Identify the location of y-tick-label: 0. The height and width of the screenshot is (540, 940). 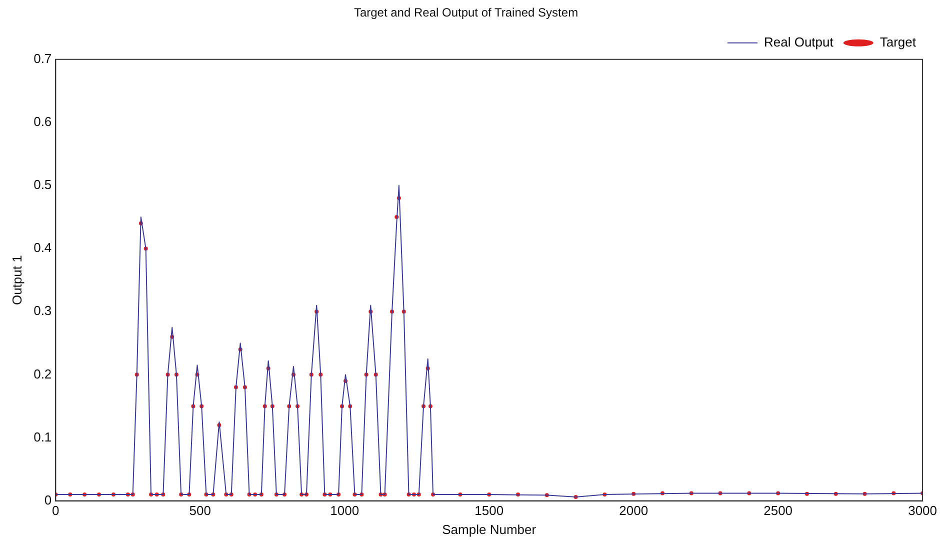
(48, 500).